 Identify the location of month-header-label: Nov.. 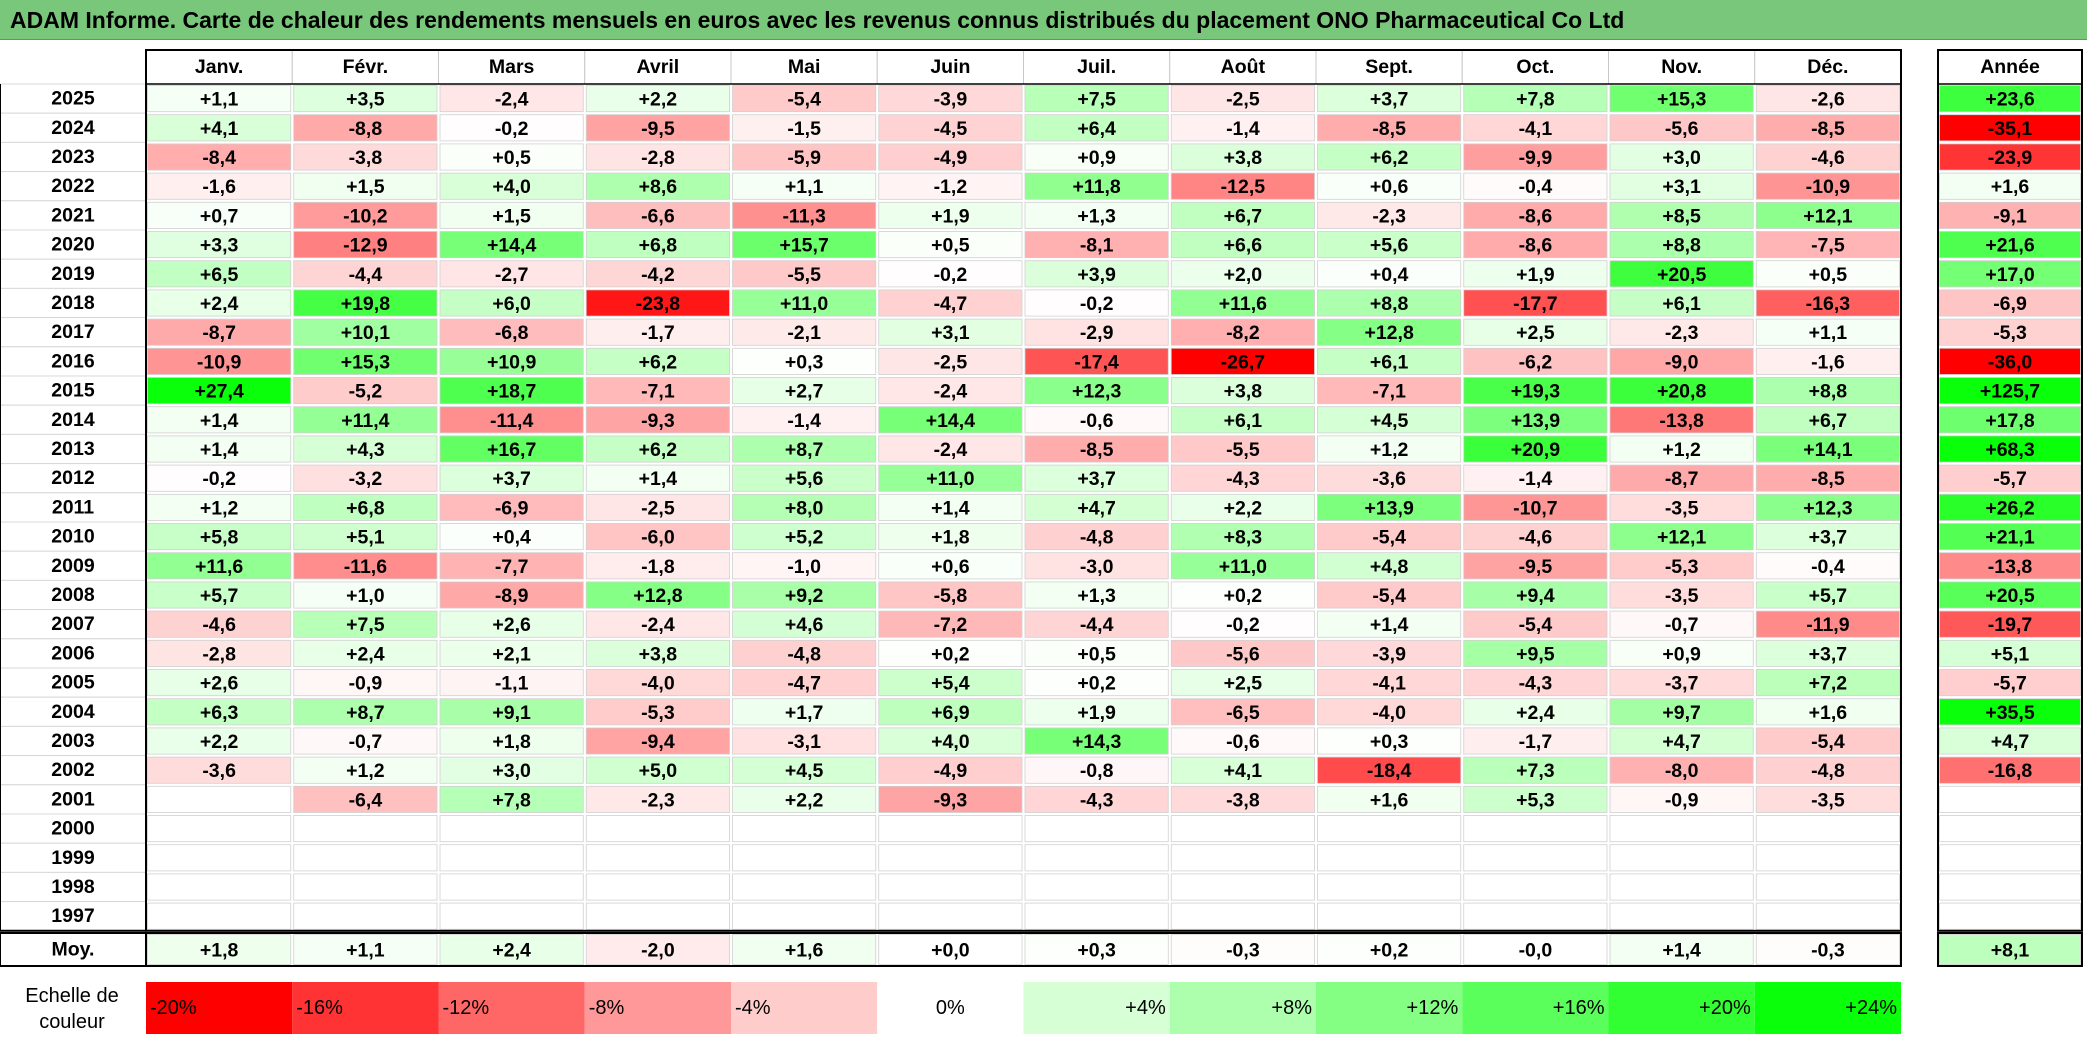
(1681, 67).